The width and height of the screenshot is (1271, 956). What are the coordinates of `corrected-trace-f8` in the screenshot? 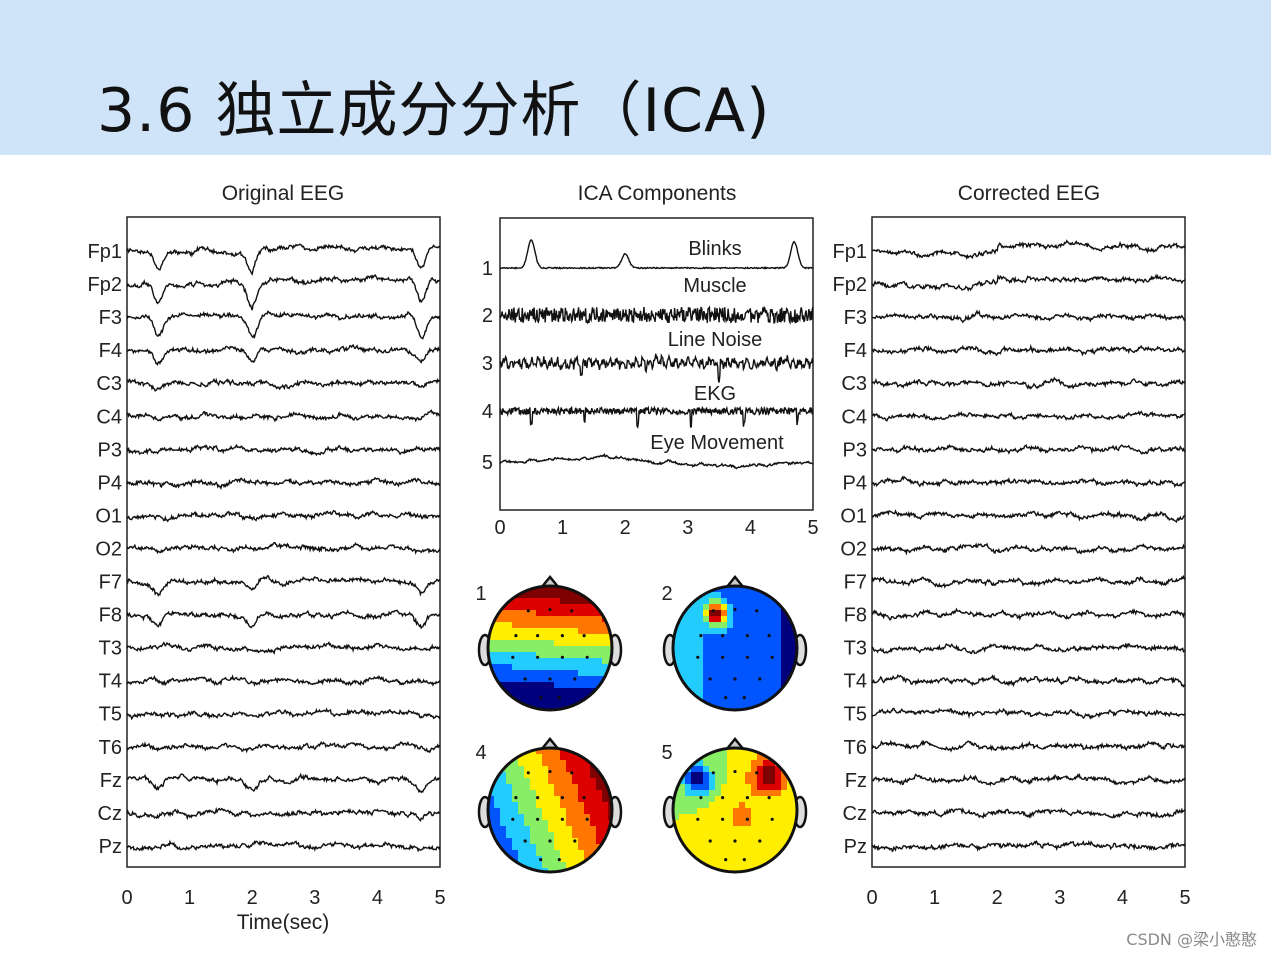 It's located at (1028, 614).